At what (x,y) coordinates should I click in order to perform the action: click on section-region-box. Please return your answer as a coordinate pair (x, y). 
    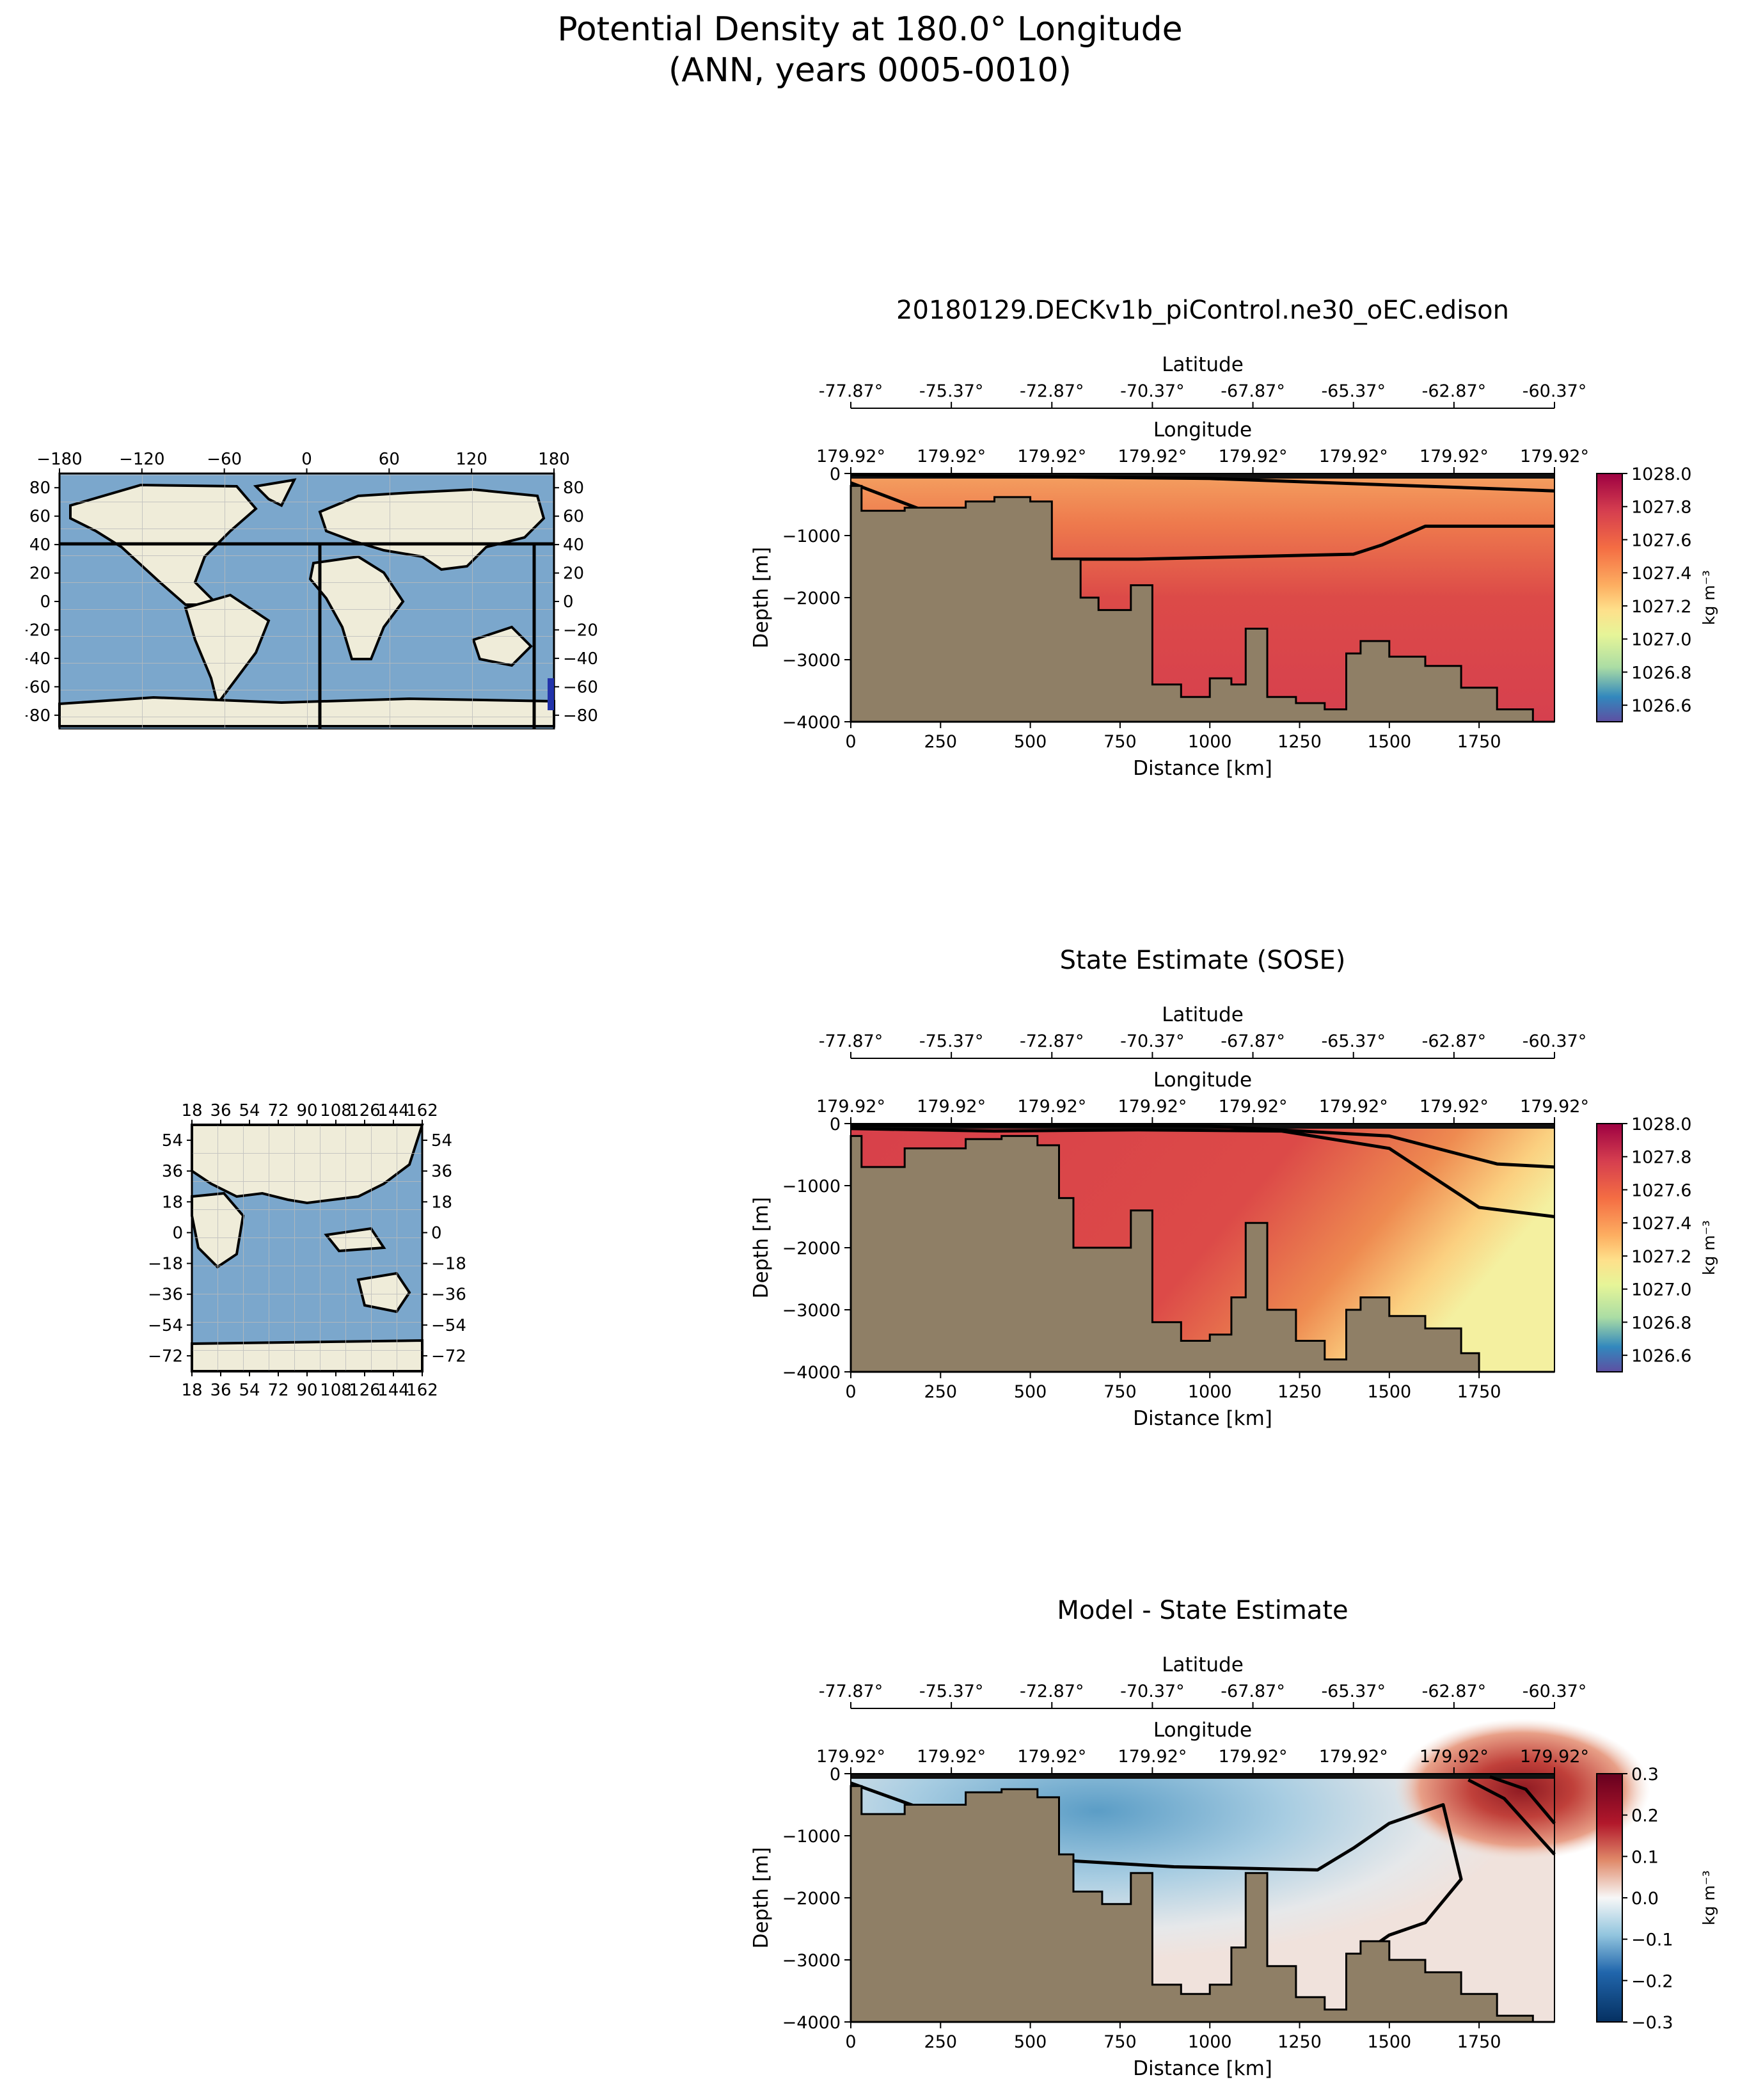
    Looking at the image, I should click on (306, 635).